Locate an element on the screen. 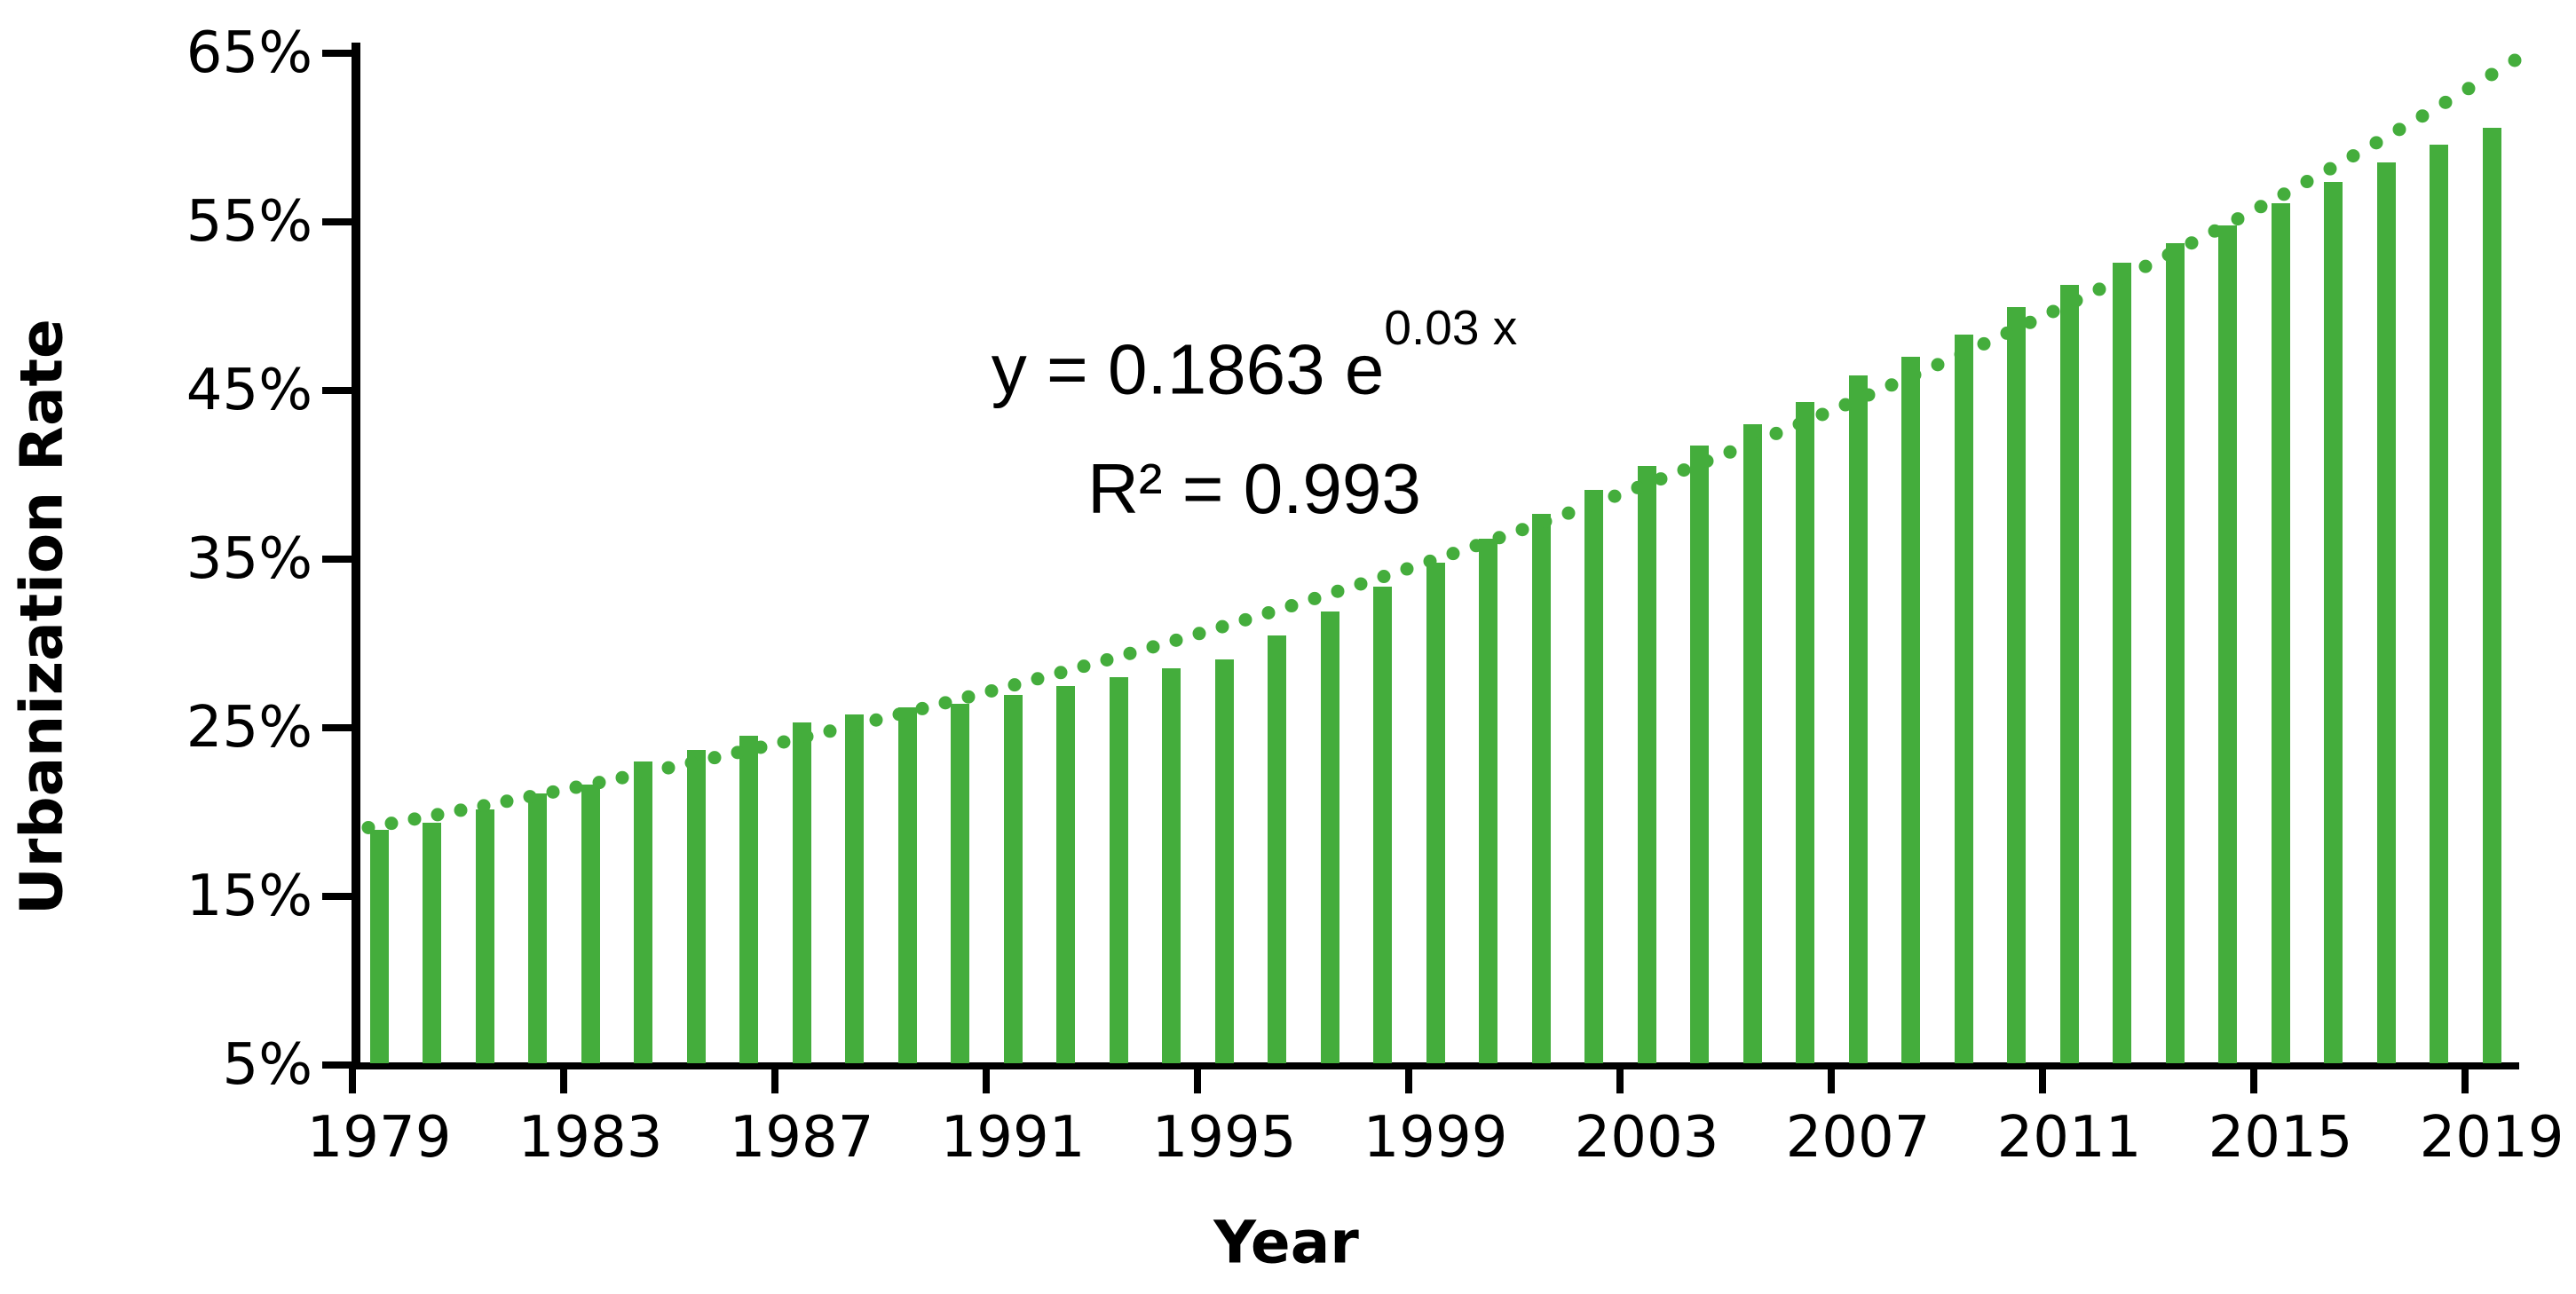 This screenshot has height=1294, width=2576. x-tick-label: 1983 is located at coordinates (590, 1138).